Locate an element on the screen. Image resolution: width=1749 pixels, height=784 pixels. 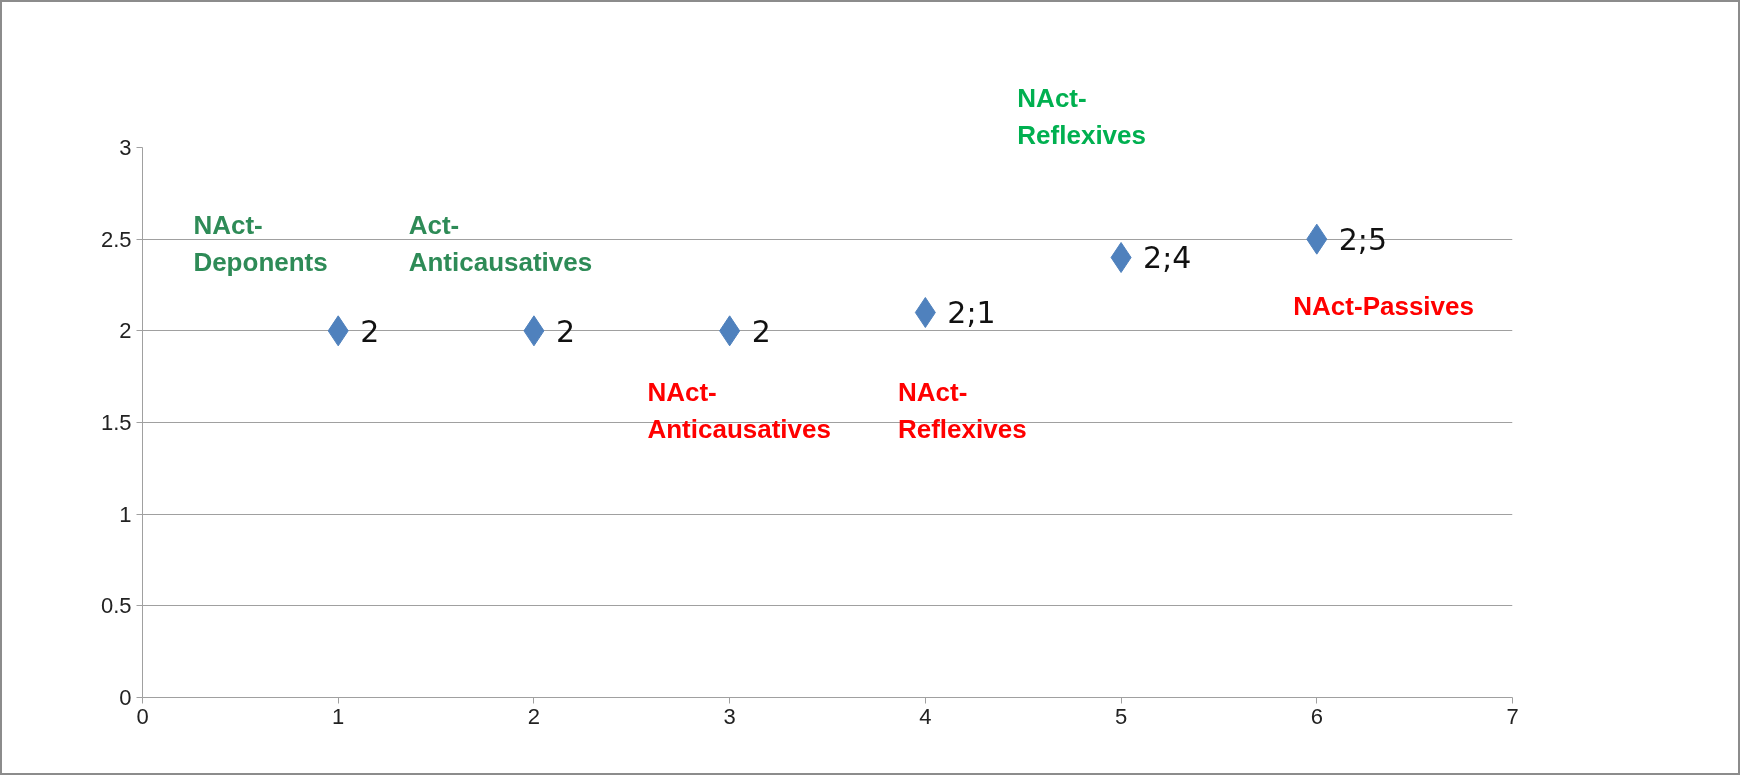
y-tick-label: 2 is located at coordinates (125, 331).